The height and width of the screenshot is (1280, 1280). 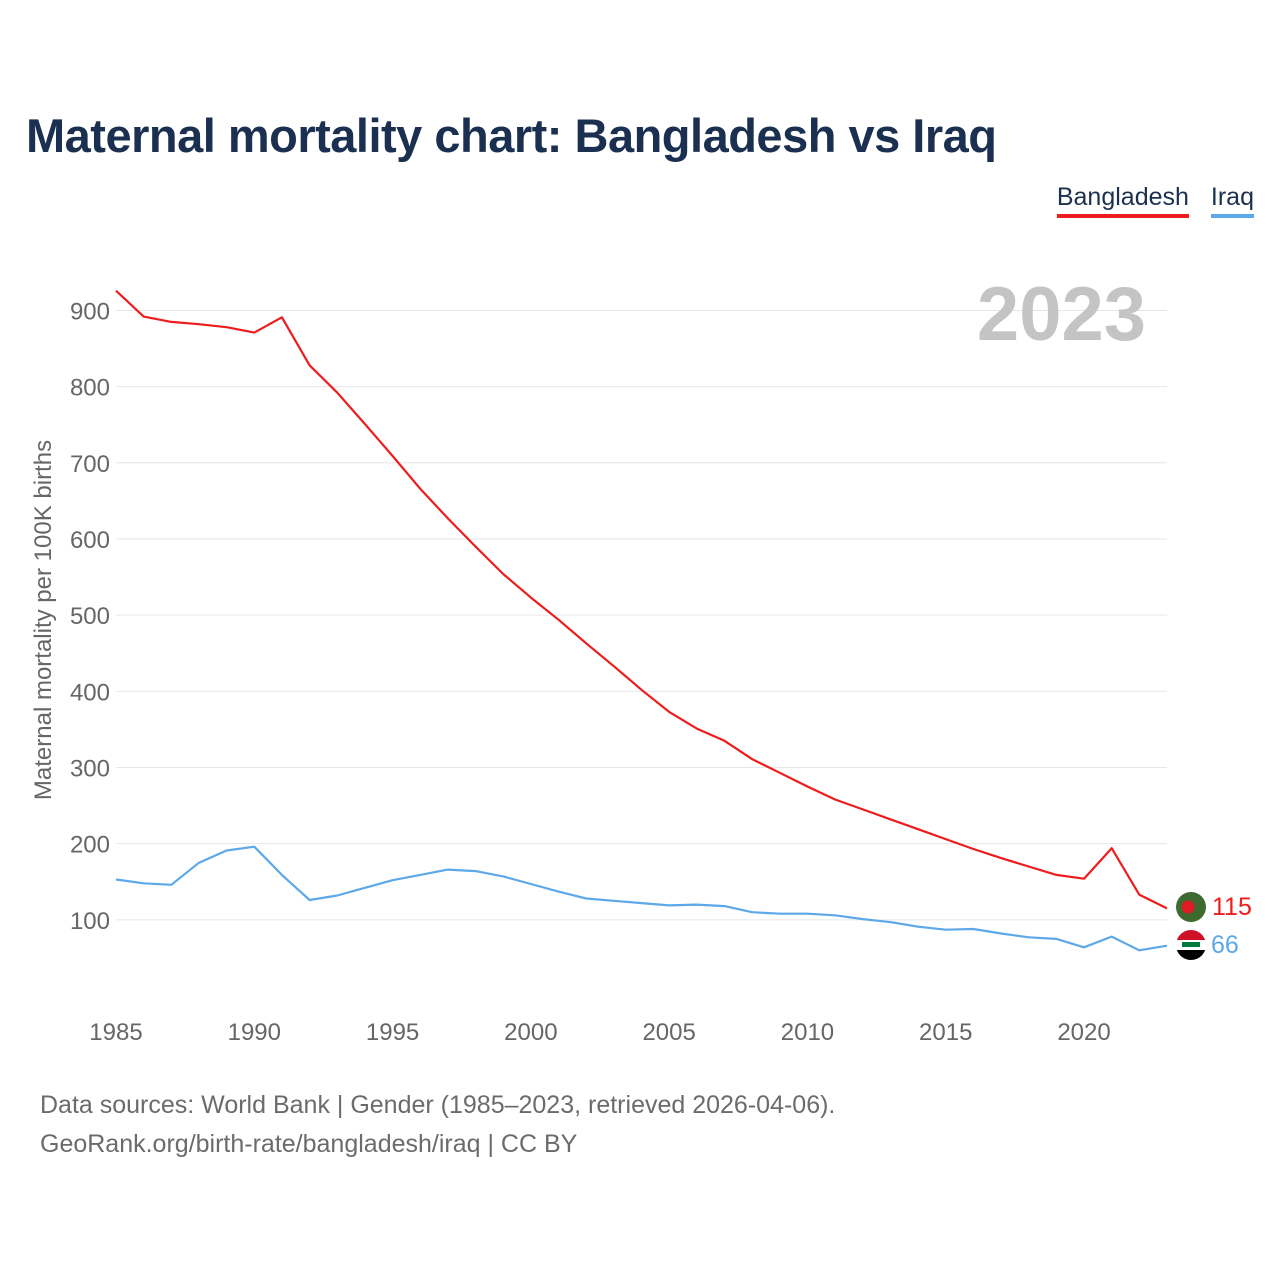 What do you see at coordinates (90, 845) in the screenshot?
I see `y-tick-label: 200` at bounding box center [90, 845].